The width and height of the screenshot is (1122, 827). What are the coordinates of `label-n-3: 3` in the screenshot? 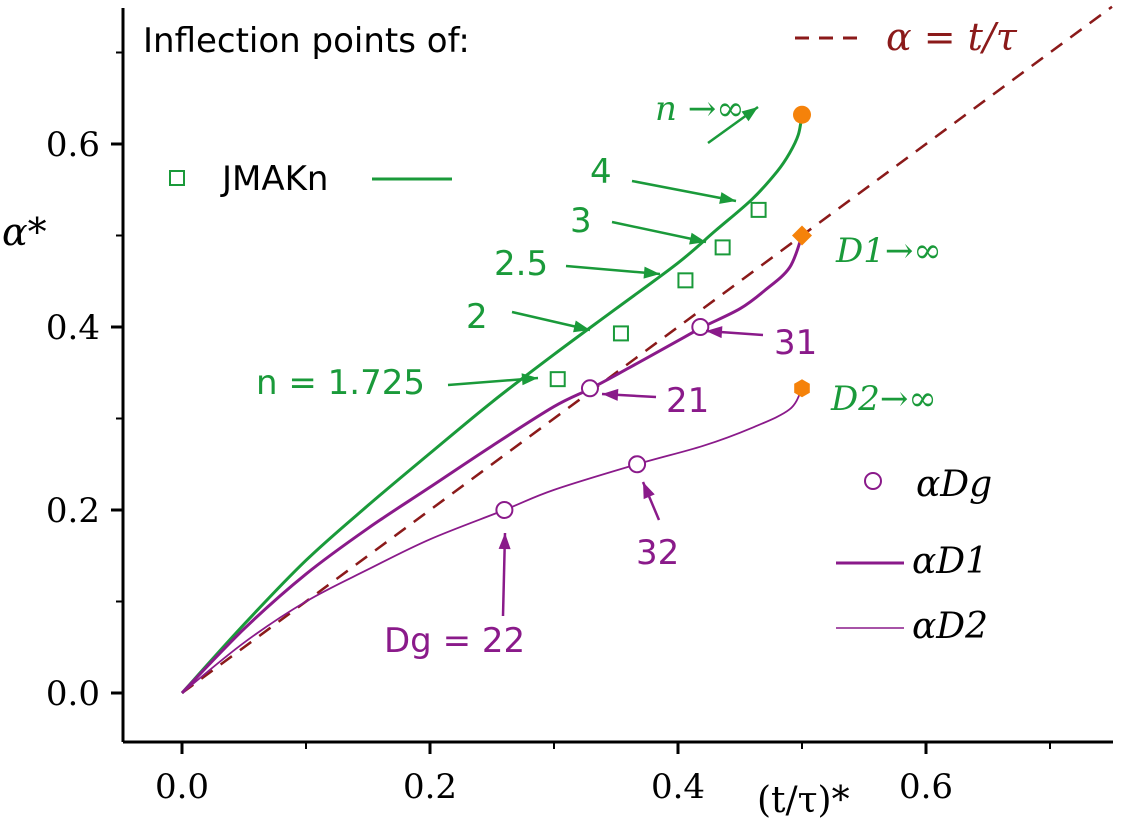 It's located at (581, 221).